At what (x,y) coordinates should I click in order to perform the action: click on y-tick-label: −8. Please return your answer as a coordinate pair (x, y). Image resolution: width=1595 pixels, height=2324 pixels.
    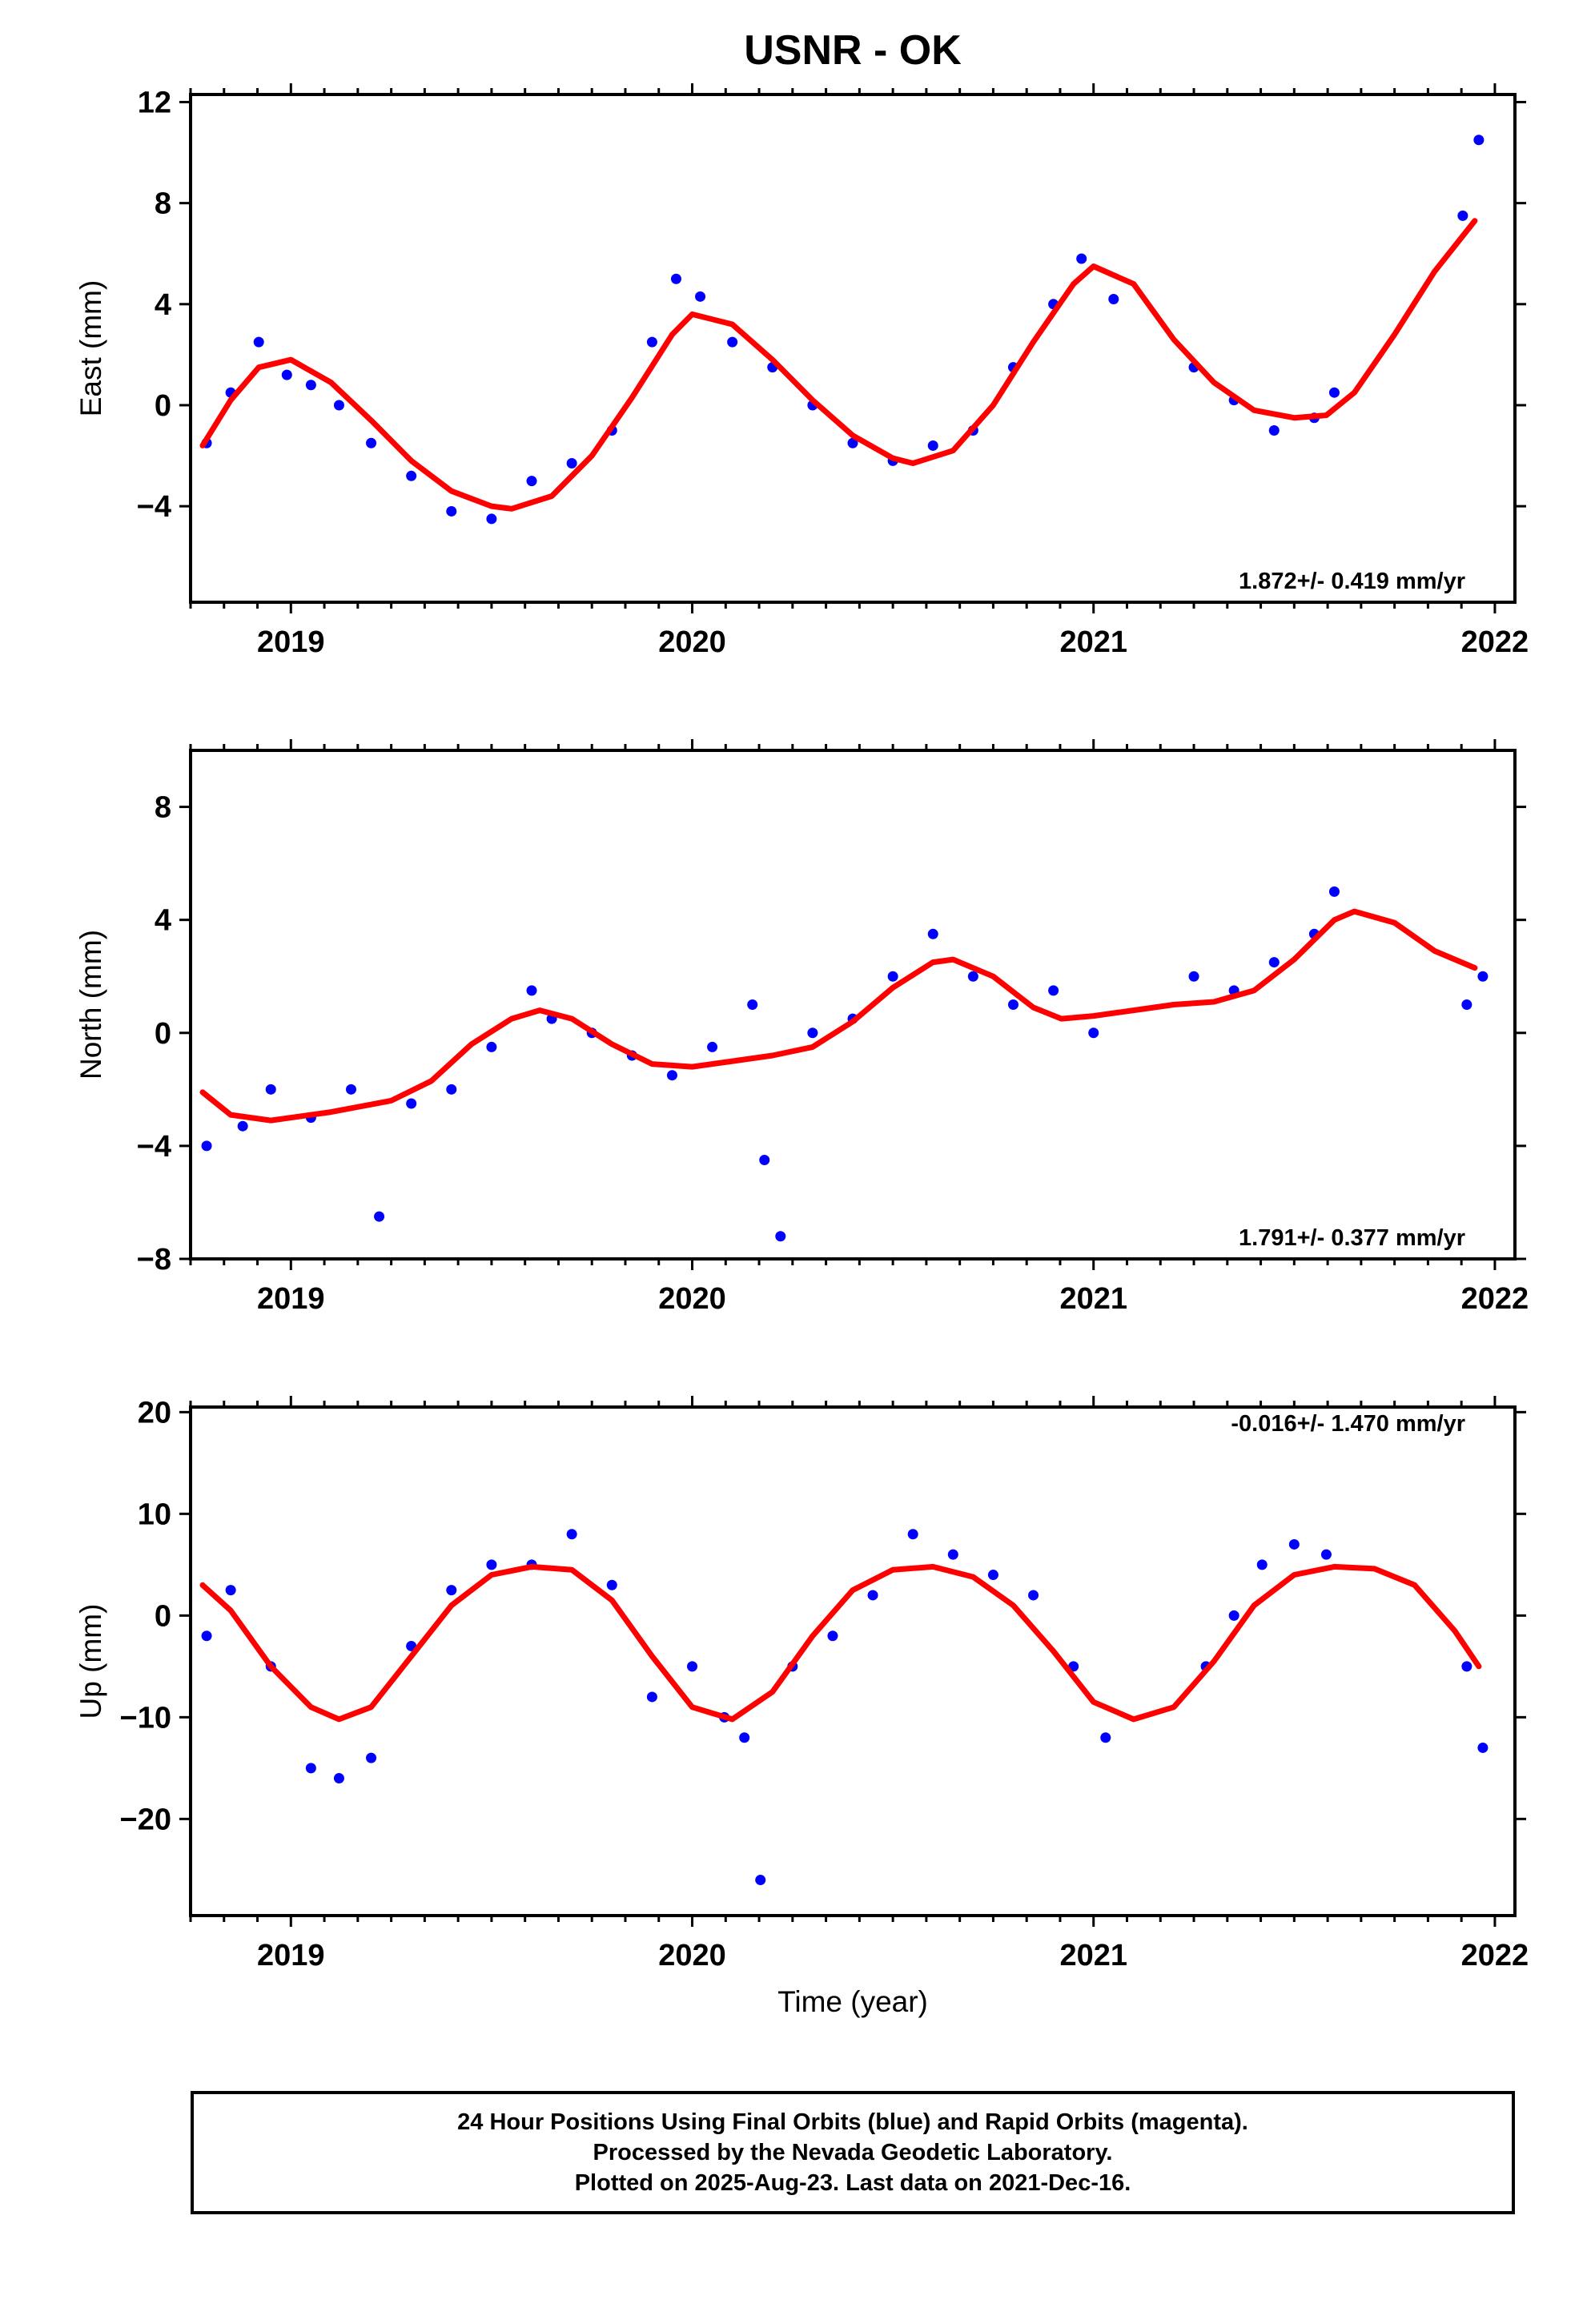
    Looking at the image, I should click on (154, 1260).